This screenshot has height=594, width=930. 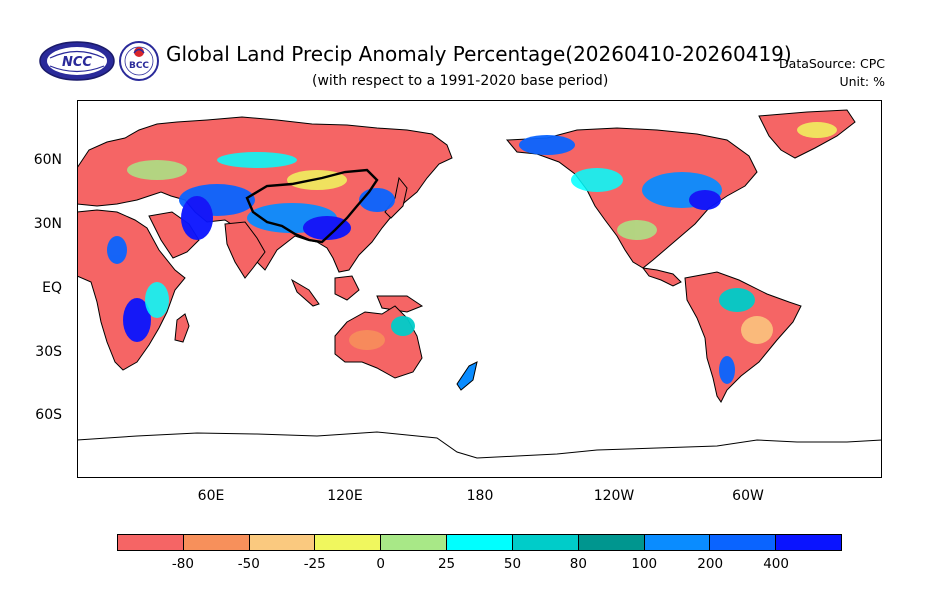 What do you see at coordinates (305, 292) in the screenshot?
I see `land-sumatra` at bounding box center [305, 292].